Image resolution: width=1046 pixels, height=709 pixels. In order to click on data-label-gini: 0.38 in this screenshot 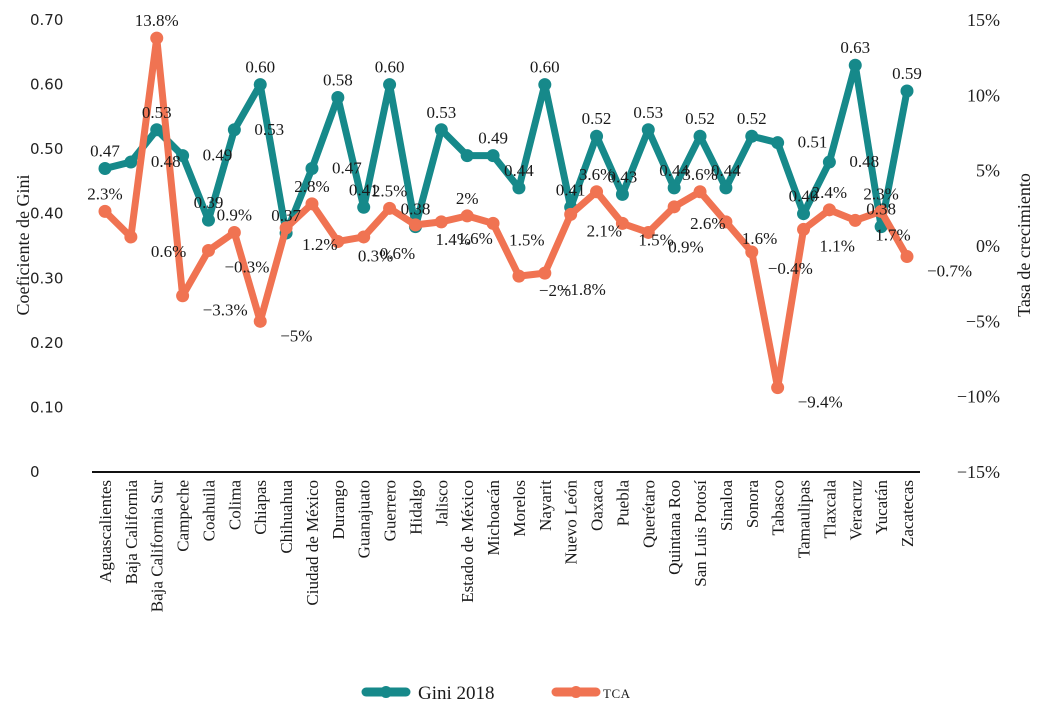, I will do `click(416, 209)`.